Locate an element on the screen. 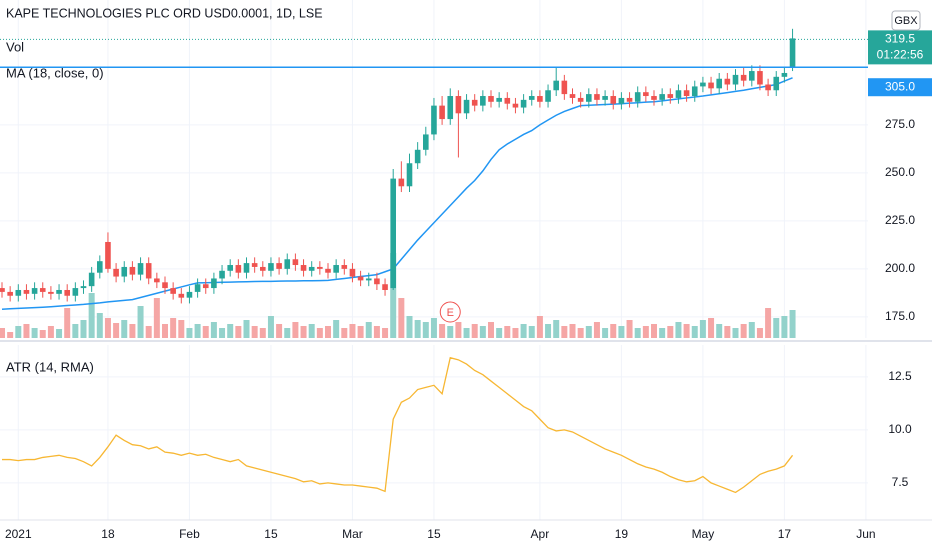 This screenshot has height=550, width=932. indicator-legend: ATR (14, RMA) is located at coordinates (50, 366).